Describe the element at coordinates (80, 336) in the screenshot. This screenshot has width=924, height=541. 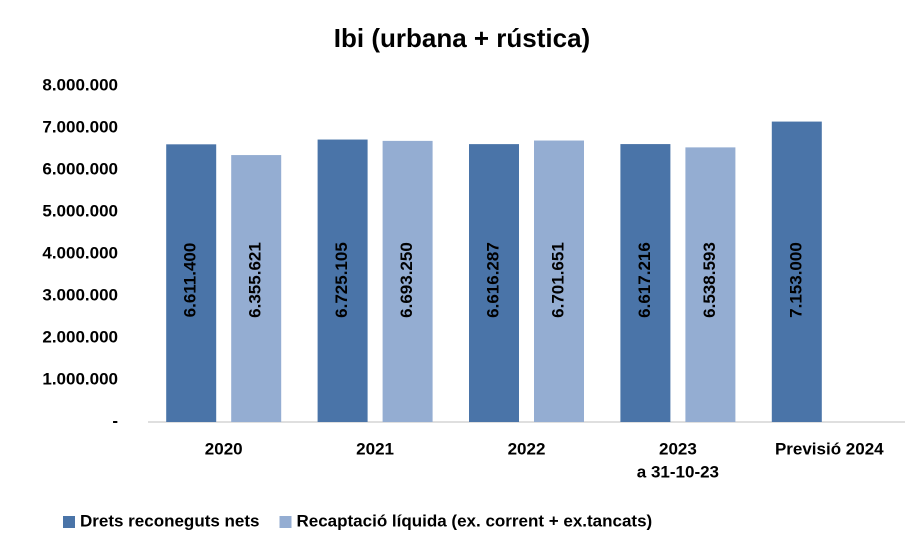
I see `y-tick-label: 2.000.000` at that location.